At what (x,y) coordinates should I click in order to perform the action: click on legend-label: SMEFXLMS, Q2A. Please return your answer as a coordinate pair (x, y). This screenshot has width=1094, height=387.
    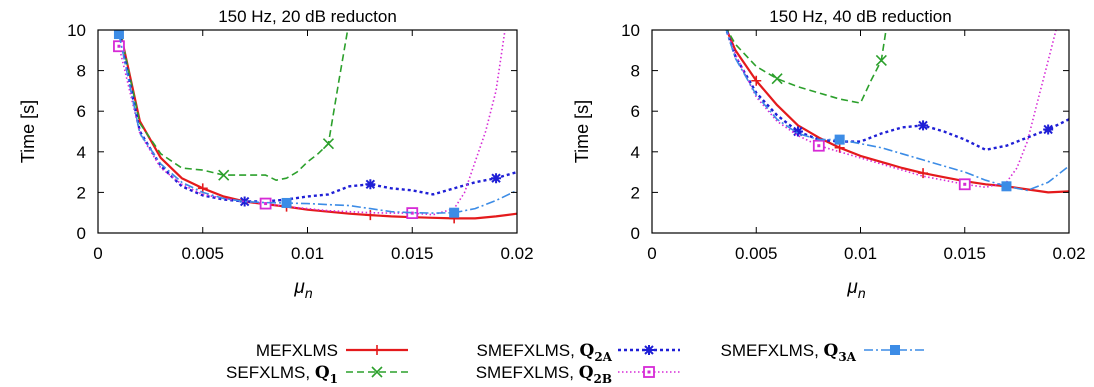
    Looking at the image, I should click on (545, 352).